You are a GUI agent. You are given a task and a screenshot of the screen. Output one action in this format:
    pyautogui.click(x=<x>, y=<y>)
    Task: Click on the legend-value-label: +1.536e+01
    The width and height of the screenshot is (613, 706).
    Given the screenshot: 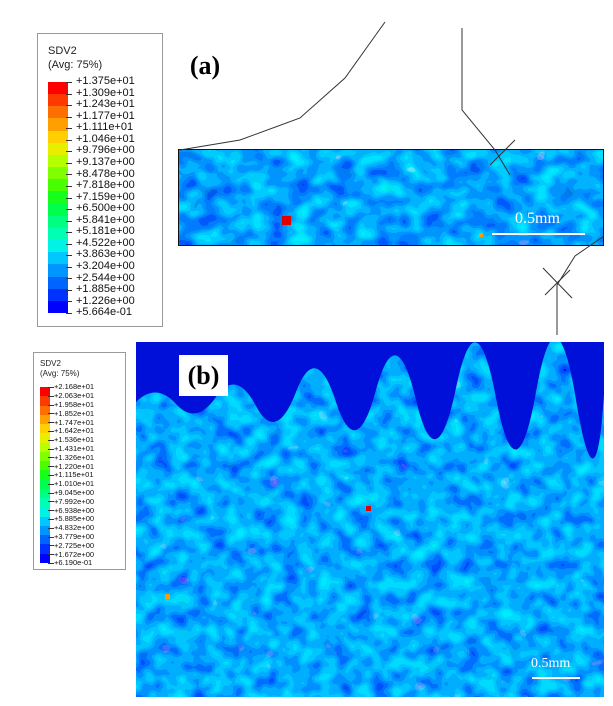 What is the action you would take?
    pyautogui.click(x=74, y=440)
    